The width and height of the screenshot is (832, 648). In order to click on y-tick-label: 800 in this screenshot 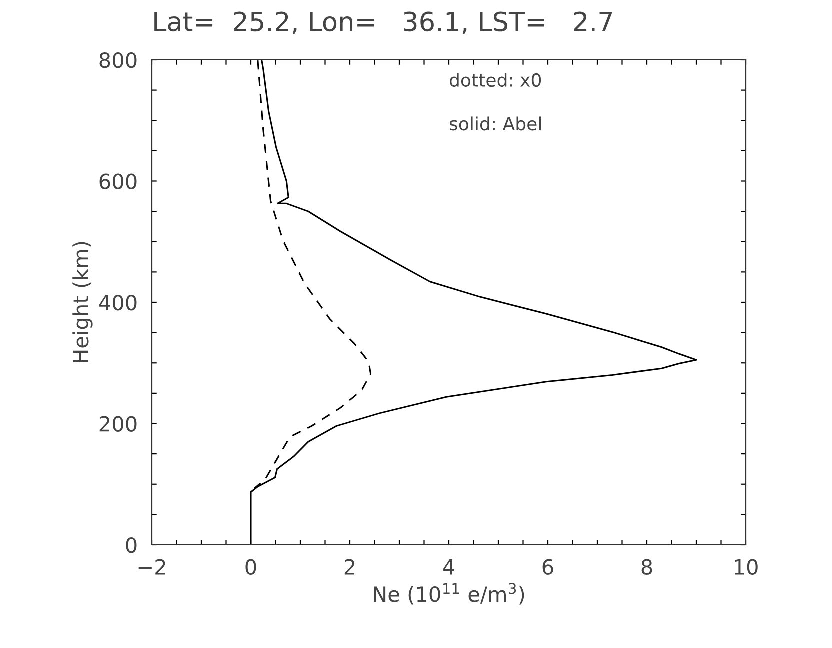, I will do `click(118, 60)`.